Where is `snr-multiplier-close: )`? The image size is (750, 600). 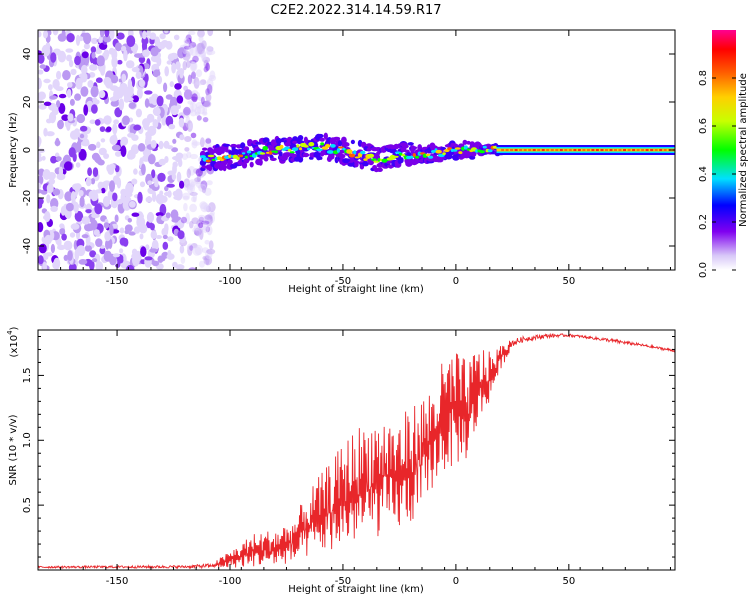
snr-multiplier-close: ) is located at coordinates (14, 328).